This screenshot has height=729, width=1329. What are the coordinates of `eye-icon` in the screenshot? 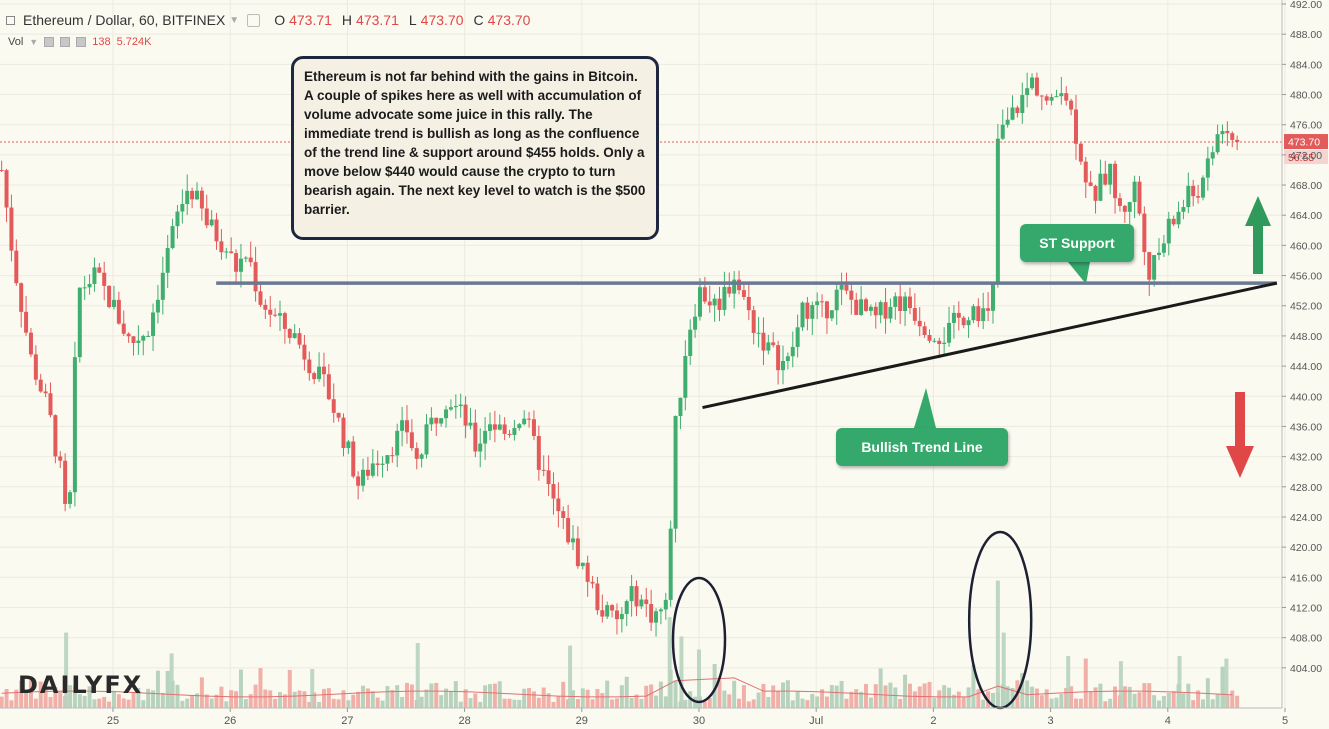 It's located at (49, 42).